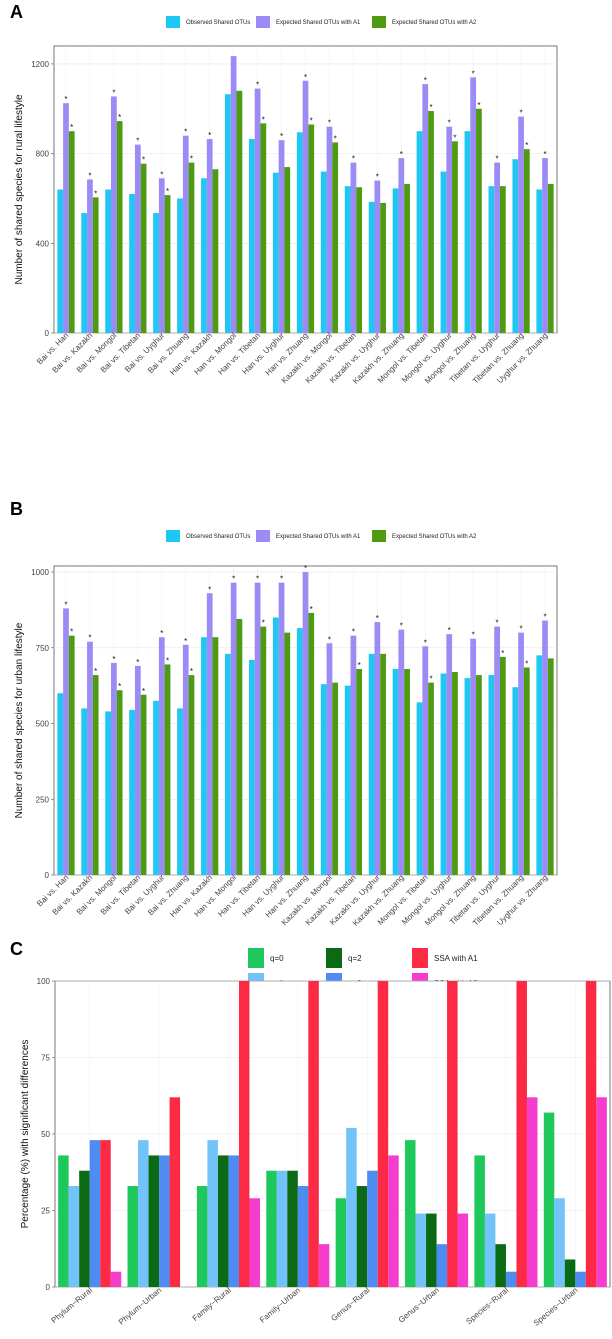  Describe the element at coordinates (191, 354) in the screenshot. I see `x-tick-label: Han vs. Kazakh` at that location.